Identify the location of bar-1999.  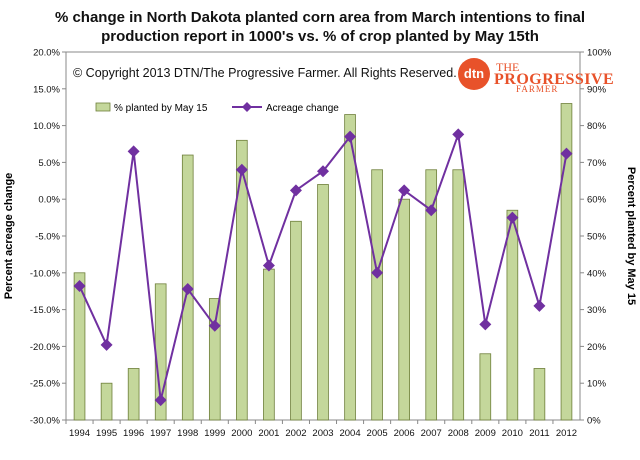
(214, 359).